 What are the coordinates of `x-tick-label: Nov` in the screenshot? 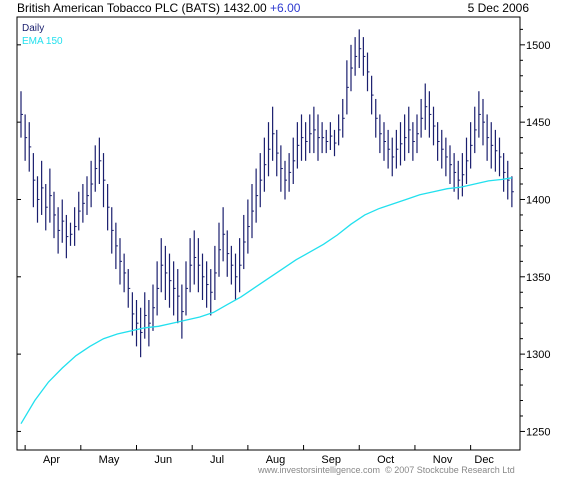 It's located at (443, 460).